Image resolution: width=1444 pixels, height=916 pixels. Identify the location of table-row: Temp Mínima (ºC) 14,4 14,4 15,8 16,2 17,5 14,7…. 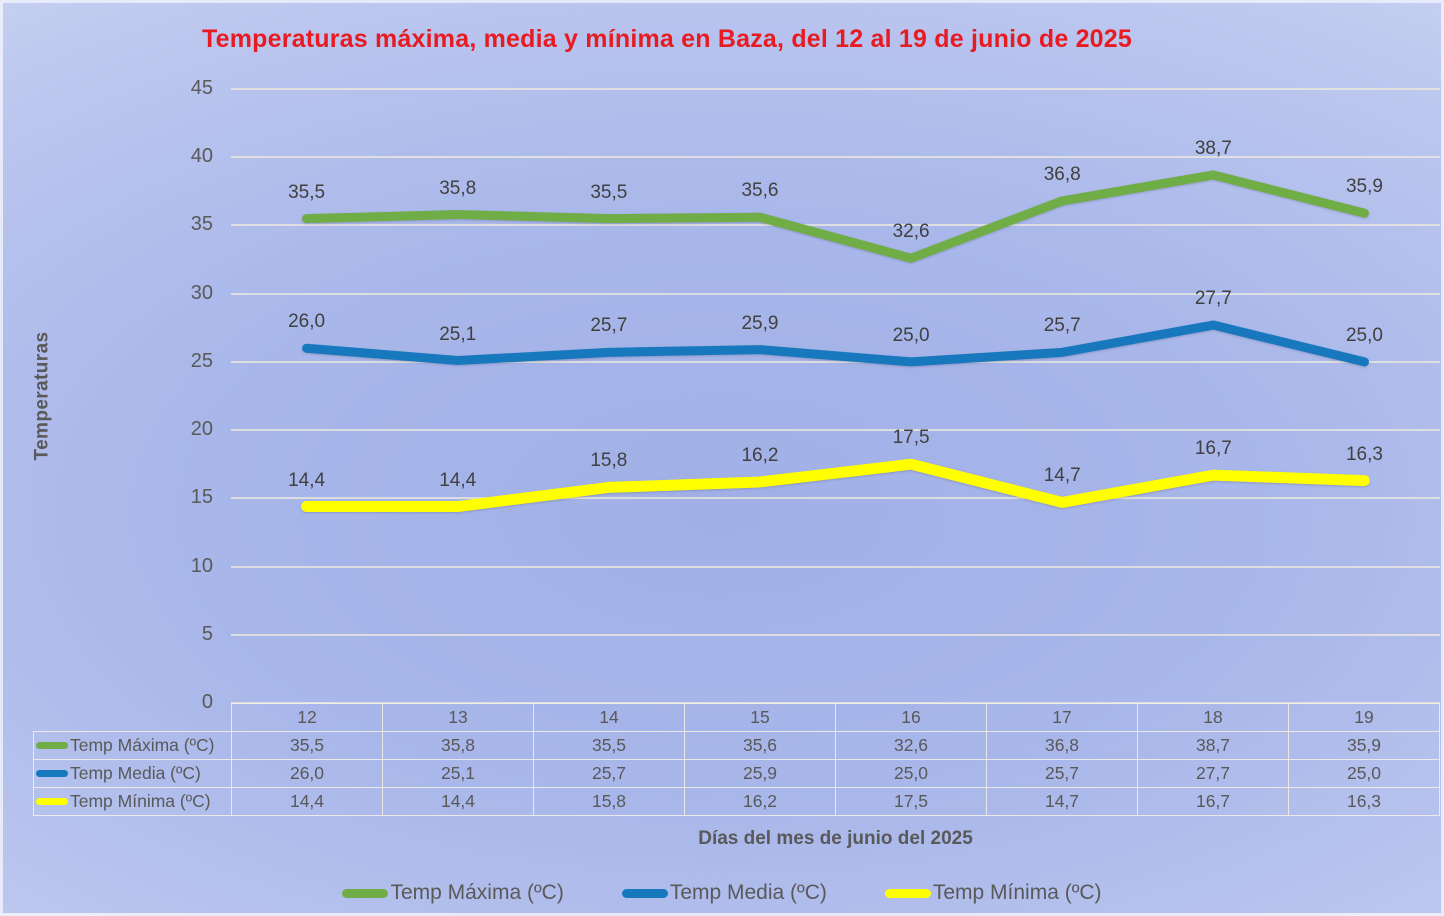
(736, 801).